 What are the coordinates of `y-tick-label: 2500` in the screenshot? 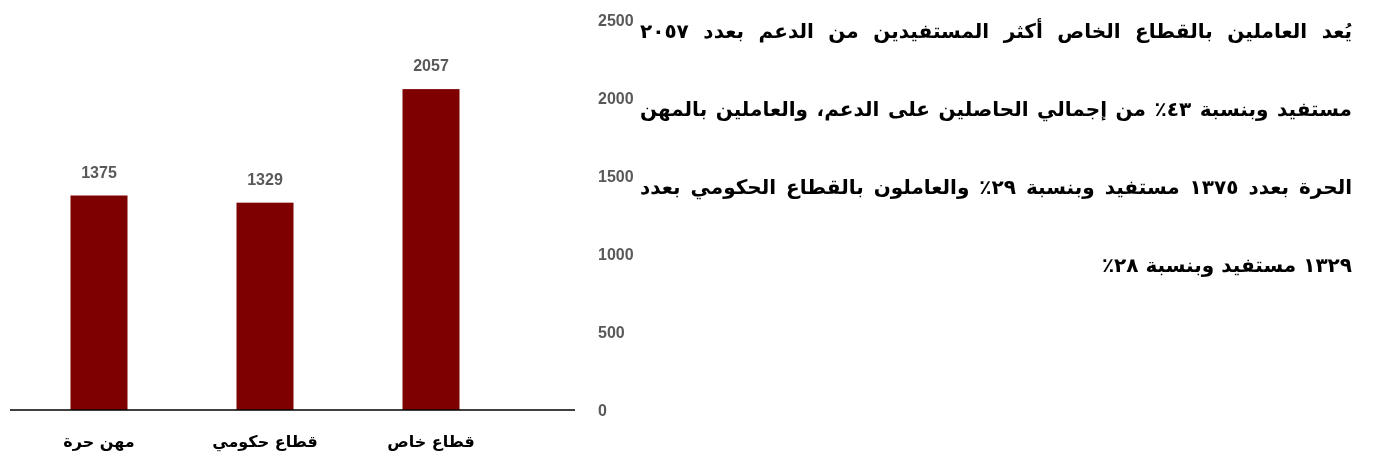 It's located at (616, 20).